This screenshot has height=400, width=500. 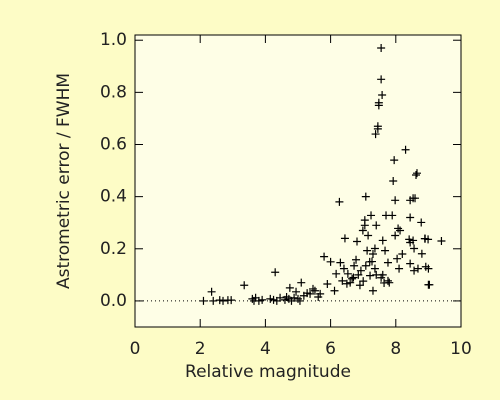 What do you see at coordinates (113, 249) in the screenshot?
I see `y-tick-label: 0.2` at bounding box center [113, 249].